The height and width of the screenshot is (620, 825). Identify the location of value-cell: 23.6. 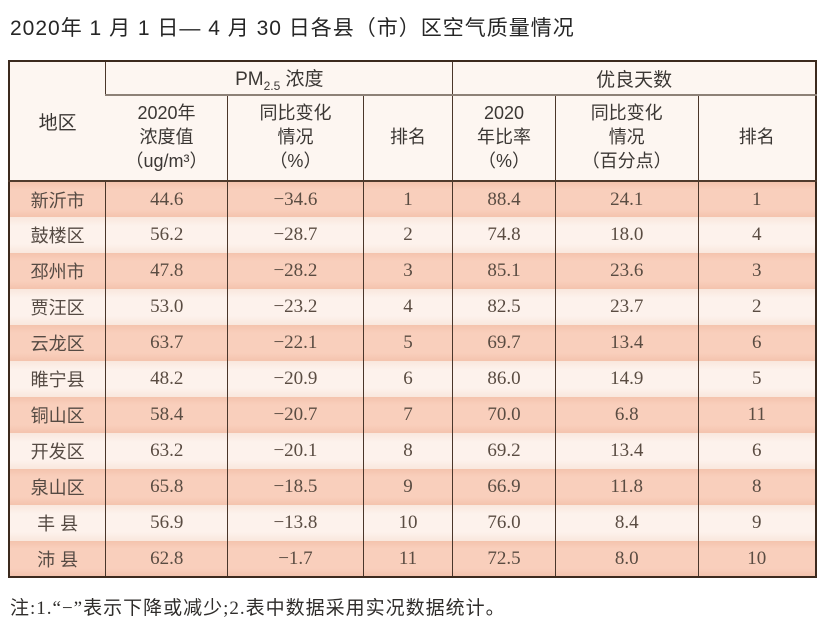
(626, 271).